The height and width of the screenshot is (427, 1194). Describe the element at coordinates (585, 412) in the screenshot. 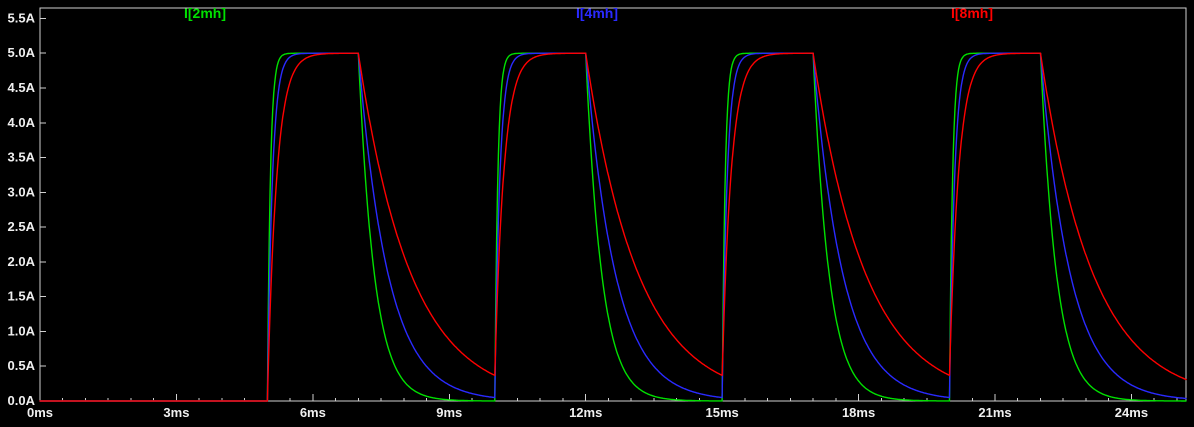

I see `x-axis-tick-label: 12ms` at that location.